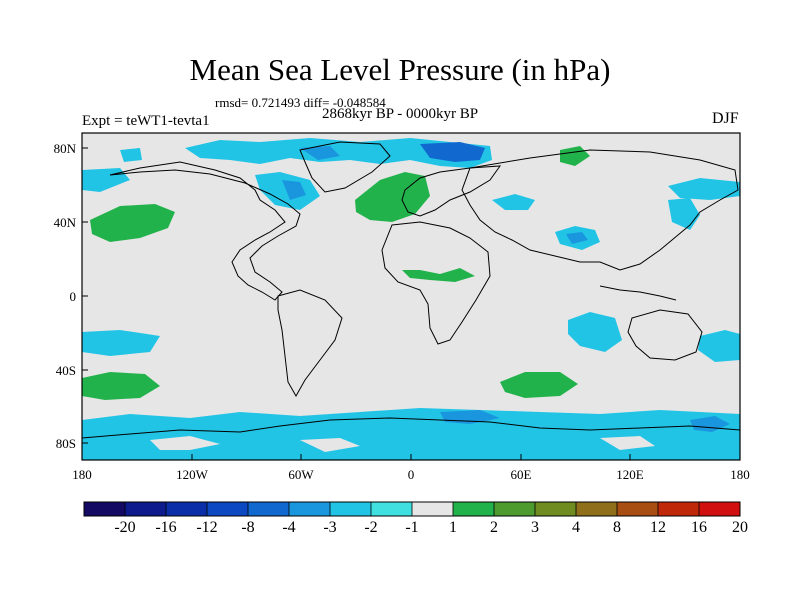 The height and width of the screenshot is (600, 800). I want to click on coastline-indonesia, so click(638, 293).